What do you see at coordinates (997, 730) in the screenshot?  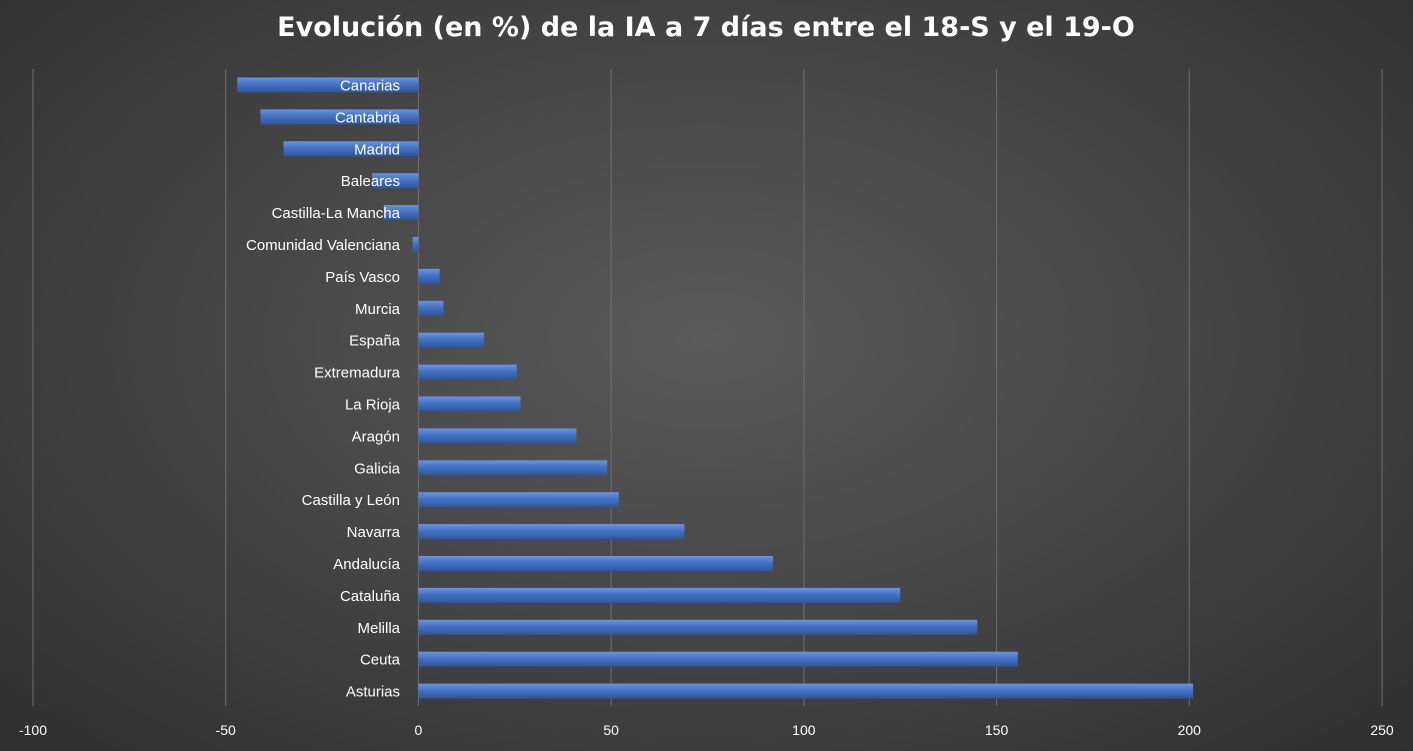 I see `x-tick-label: 150` at bounding box center [997, 730].